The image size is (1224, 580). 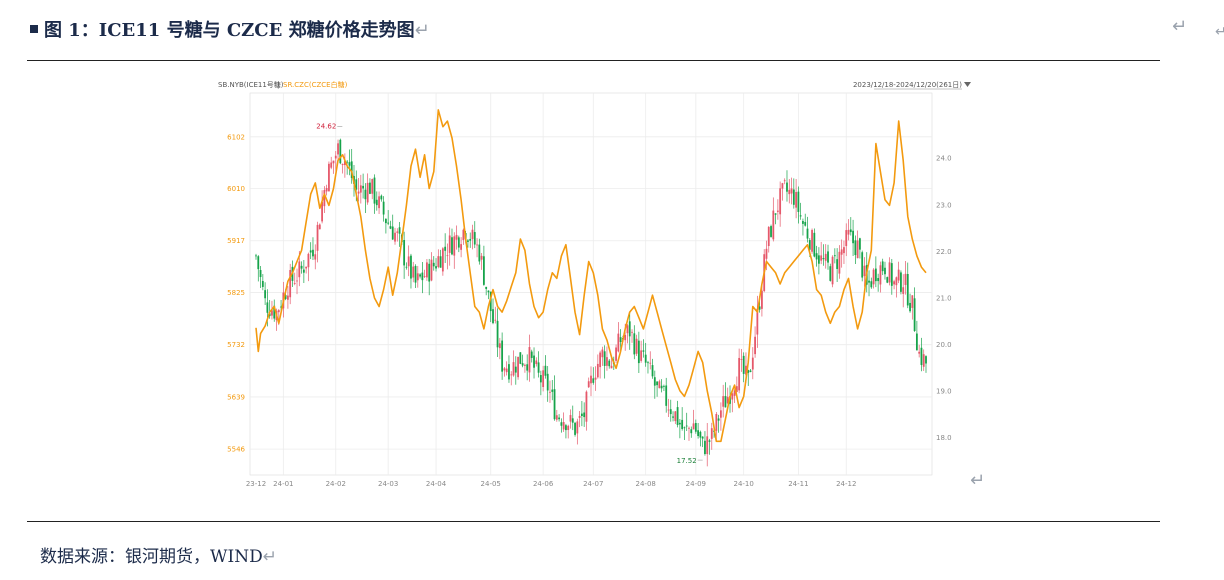 What do you see at coordinates (256, 484) in the screenshot?
I see `x-tick-label: 23-12` at bounding box center [256, 484].